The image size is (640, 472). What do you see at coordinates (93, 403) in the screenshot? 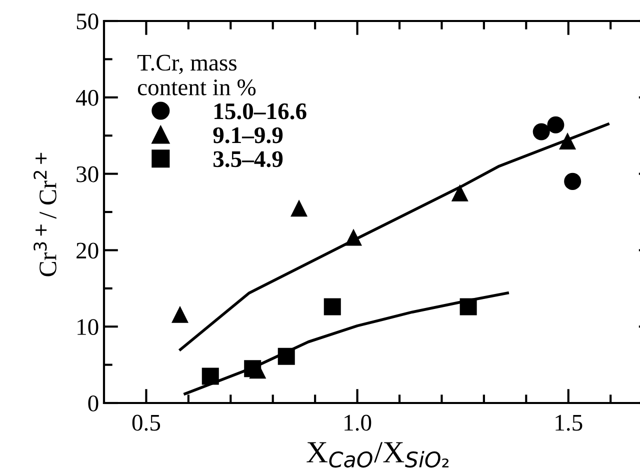
I see `y-tick-label: 0` at bounding box center [93, 403].